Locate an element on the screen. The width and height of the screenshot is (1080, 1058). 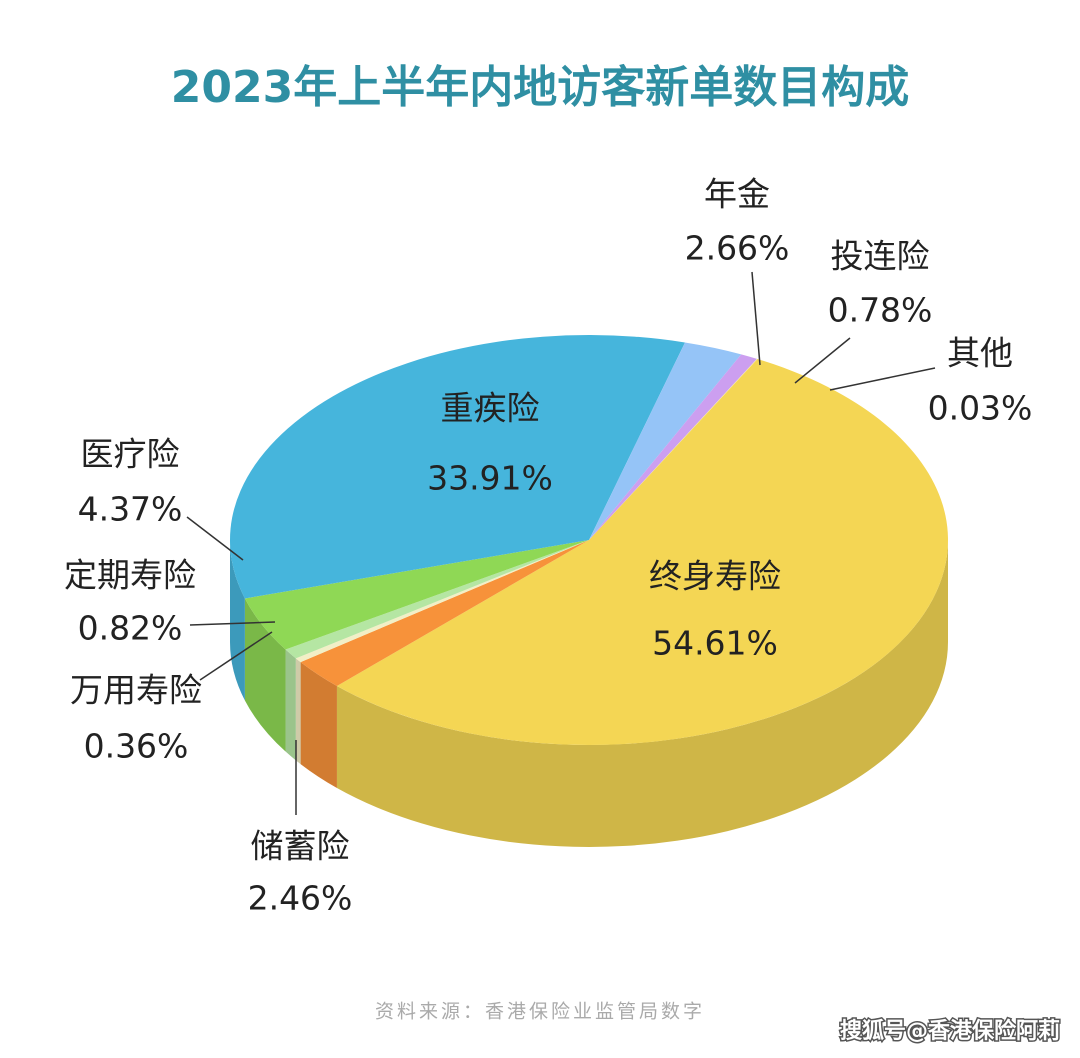
value-label: 2.66% is located at coordinates (737, 248).